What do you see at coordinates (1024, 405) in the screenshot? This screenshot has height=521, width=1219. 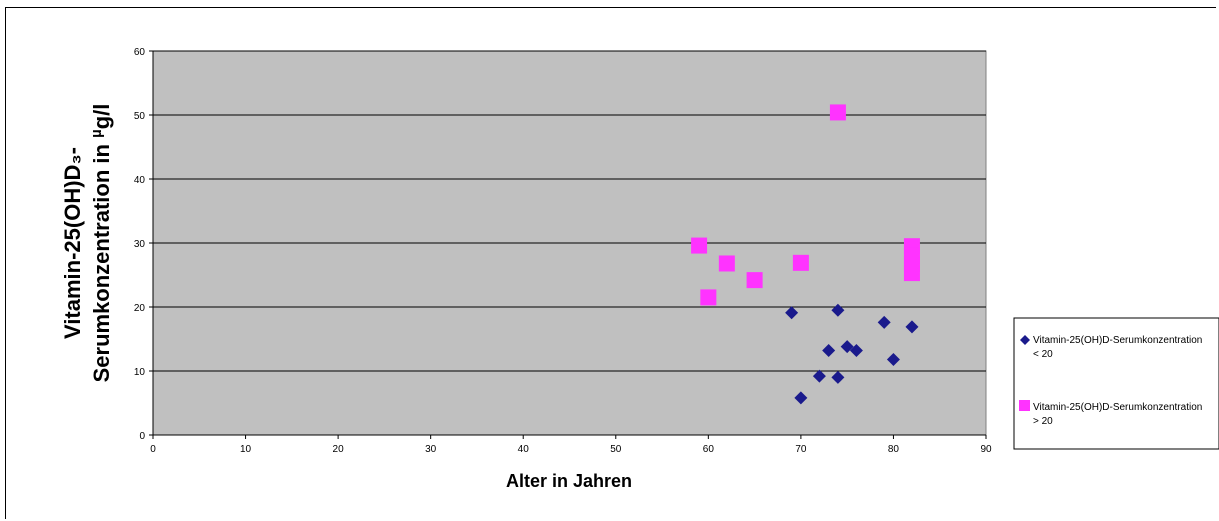 I see `legend-marker-square` at bounding box center [1024, 405].